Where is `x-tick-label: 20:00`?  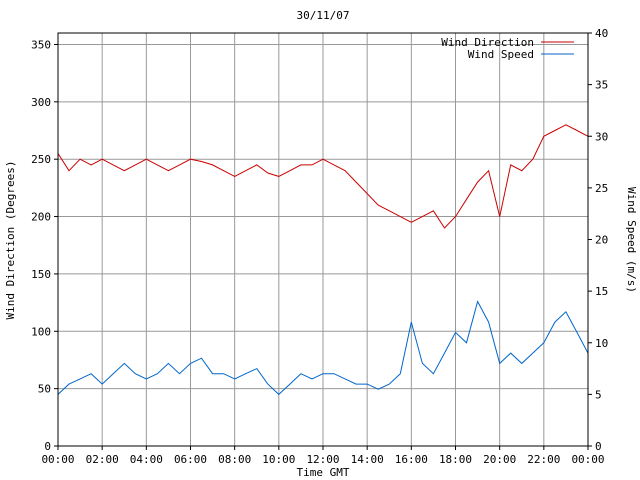 x-tick-label: 20:00 is located at coordinates (499, 459).